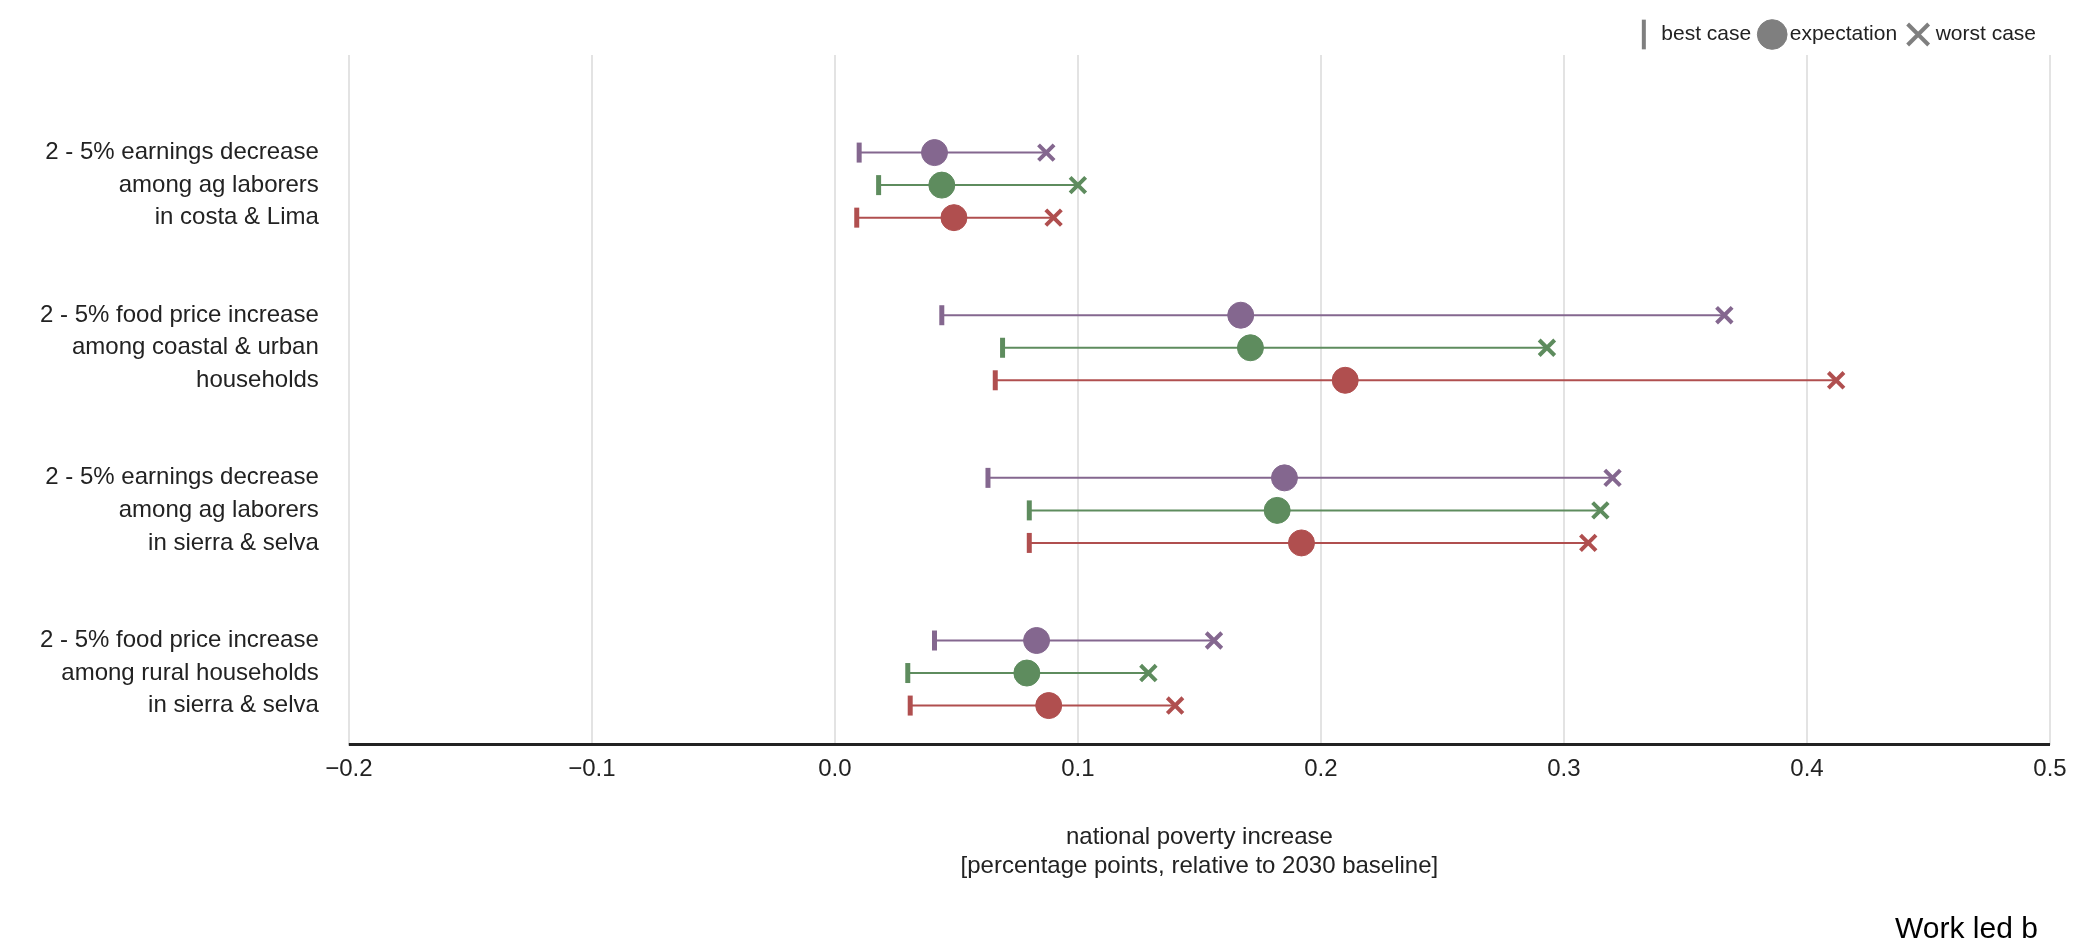 This screenshot has height=945, width=2090. I want to click on x-tick-label: 0.3, so click(1564, 767).